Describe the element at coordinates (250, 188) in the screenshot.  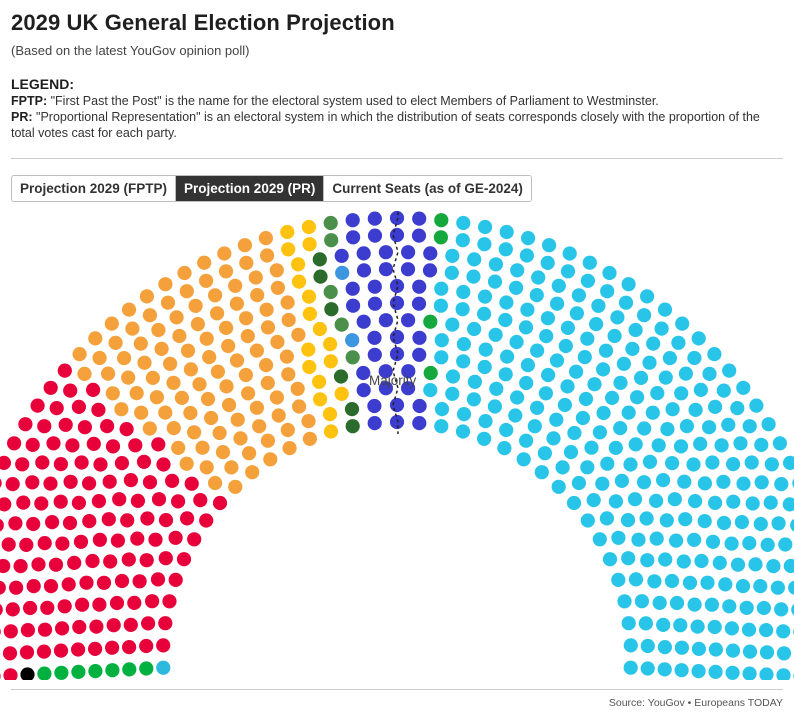
I see `tab-projection-pr: Projection 2029 (PR)` at that location.